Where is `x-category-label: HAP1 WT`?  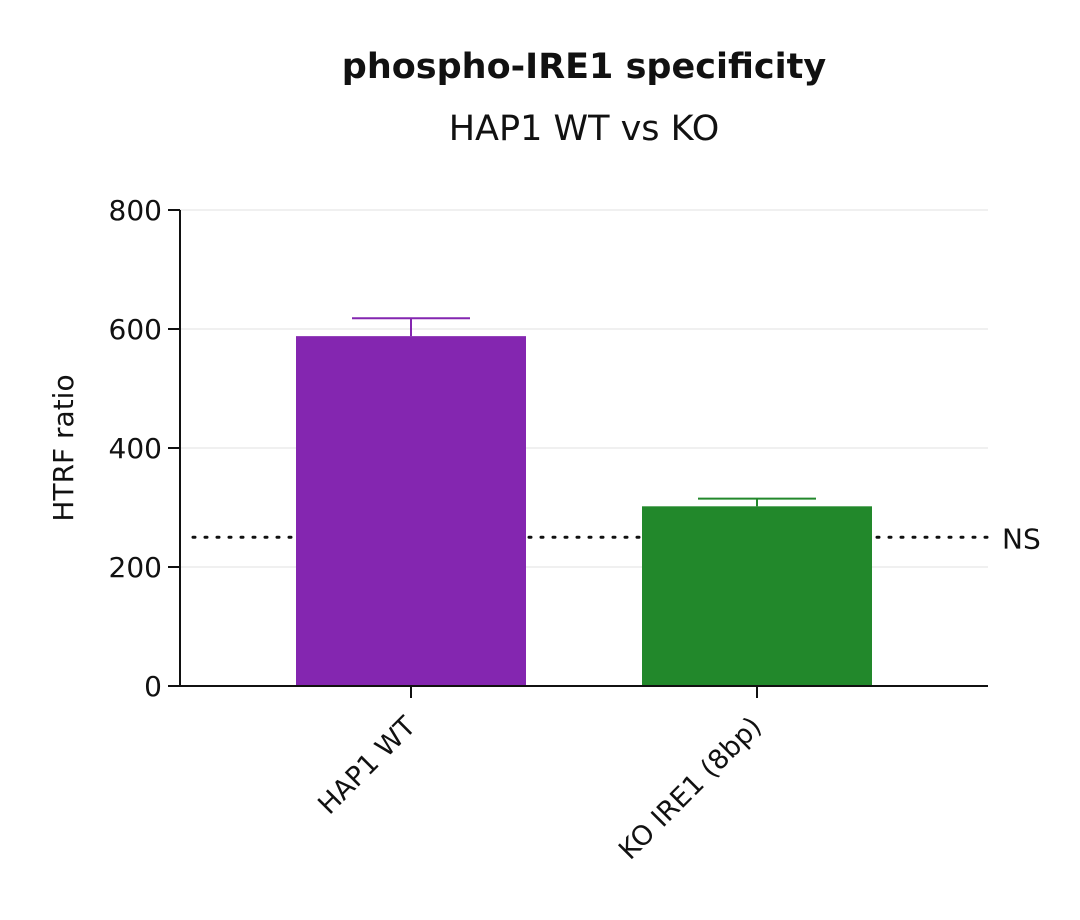
x-category-label: HAP1 WT is located at coordinates (367, 766).